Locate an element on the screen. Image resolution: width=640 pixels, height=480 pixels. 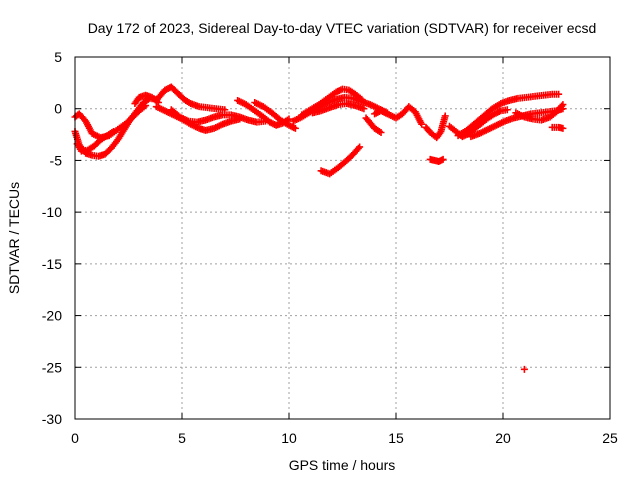
x-tick-label: 0 is located at coordinates (75, 438).